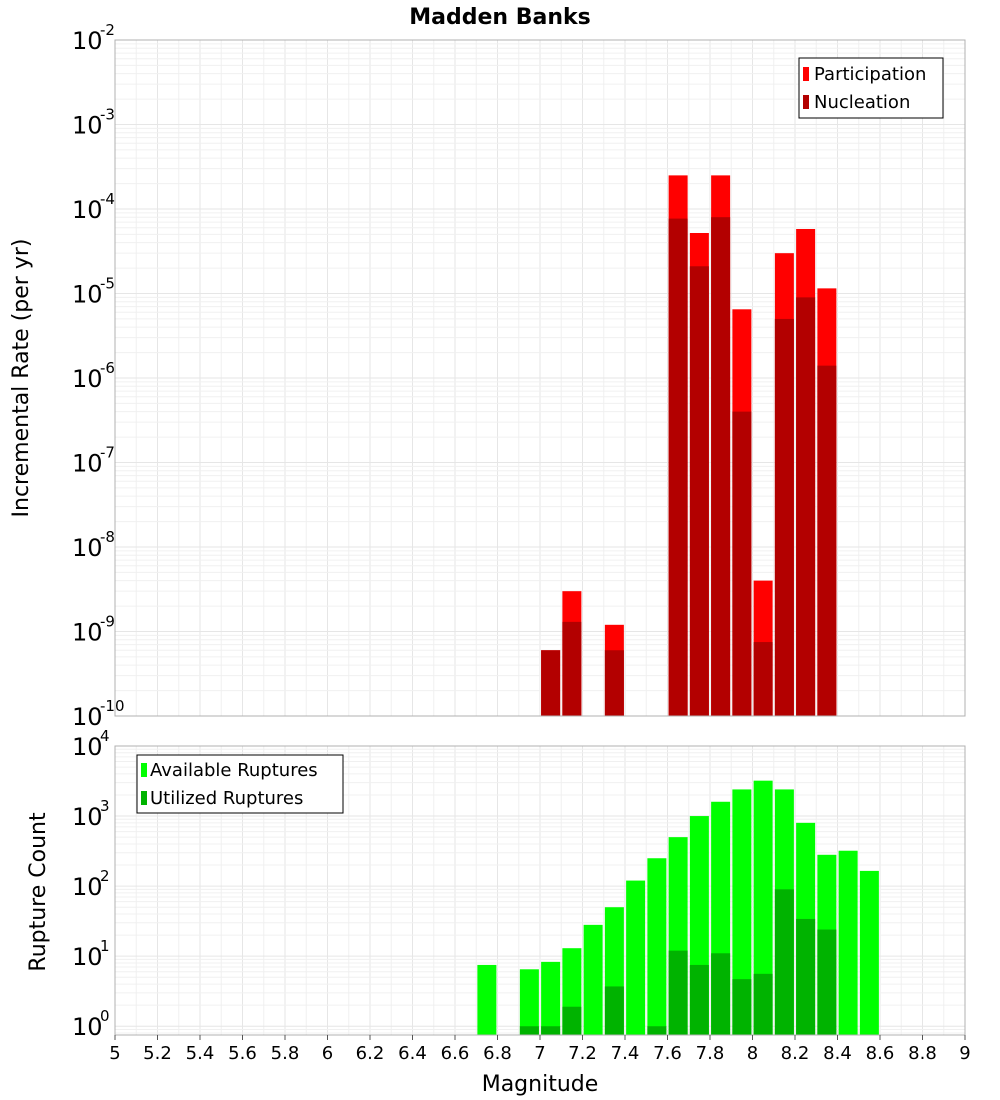 Image resolution: width=1000 pixels, height=1100 pixels. Describe the element at coordinates (285, 1053) in the screenshot. I see `x-tick-label: 5.8` at that location.